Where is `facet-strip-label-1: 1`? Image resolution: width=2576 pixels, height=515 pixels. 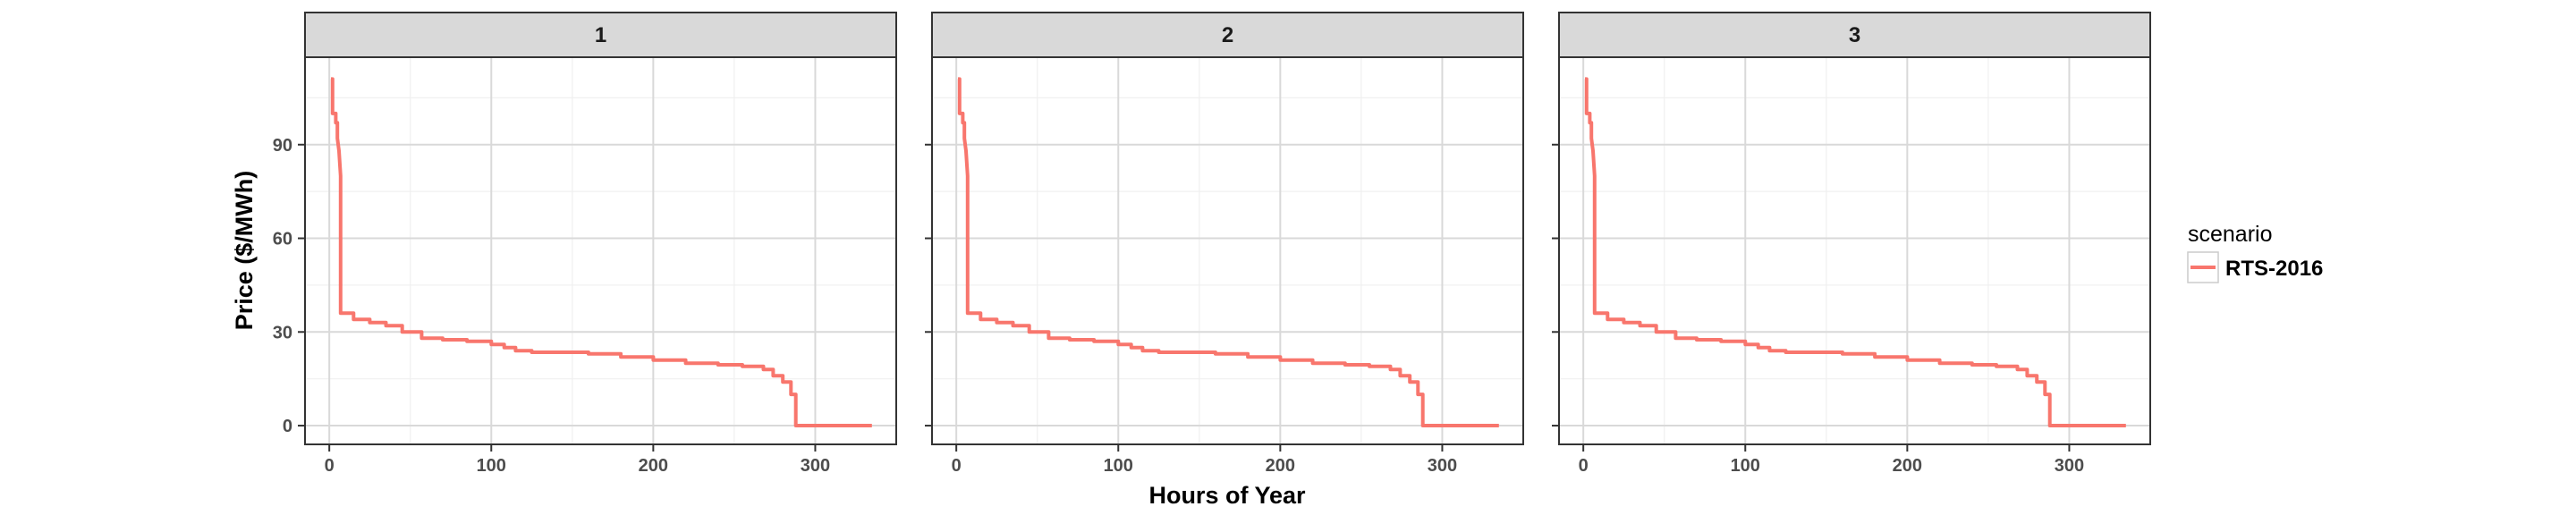
facet-strip-label-1: 1 is located at coordinates (600, 35).